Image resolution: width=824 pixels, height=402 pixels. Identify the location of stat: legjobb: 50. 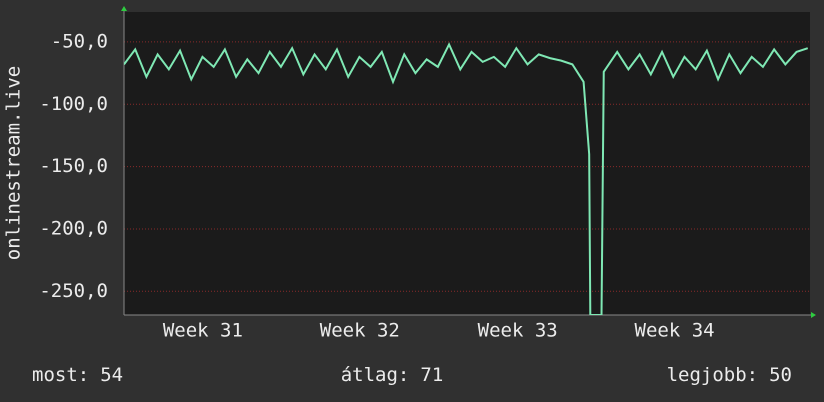
(729, 375).